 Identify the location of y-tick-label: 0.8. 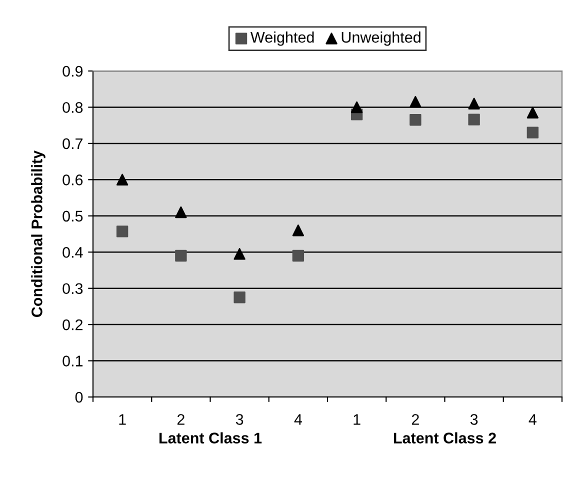
(72, 107).